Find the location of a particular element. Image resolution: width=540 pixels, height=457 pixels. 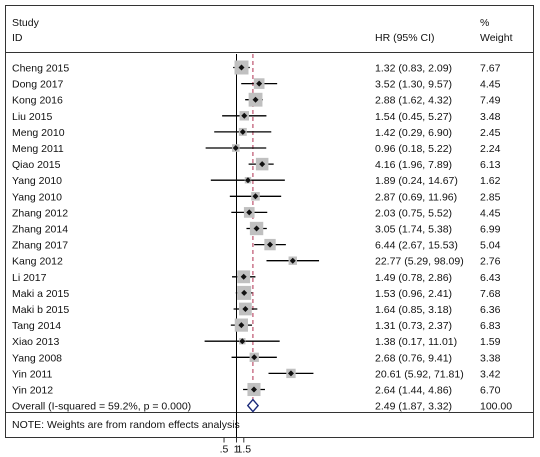

study-label: Zhang 2017 is located at coordinates (40, 246).